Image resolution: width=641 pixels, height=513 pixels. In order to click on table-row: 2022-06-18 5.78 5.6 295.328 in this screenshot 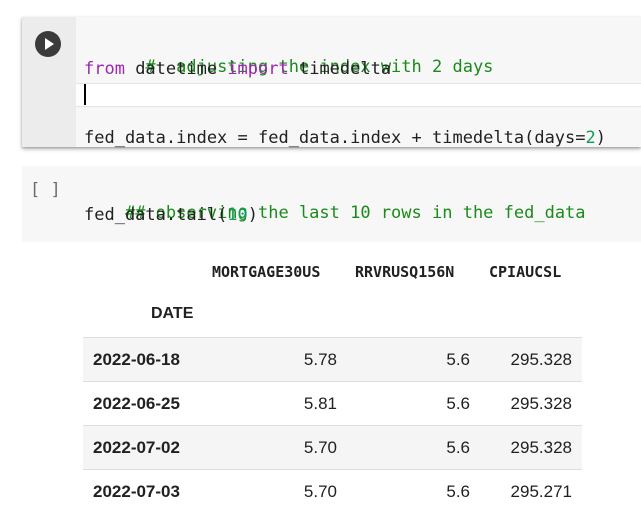, I will do `click(332, 359)`.